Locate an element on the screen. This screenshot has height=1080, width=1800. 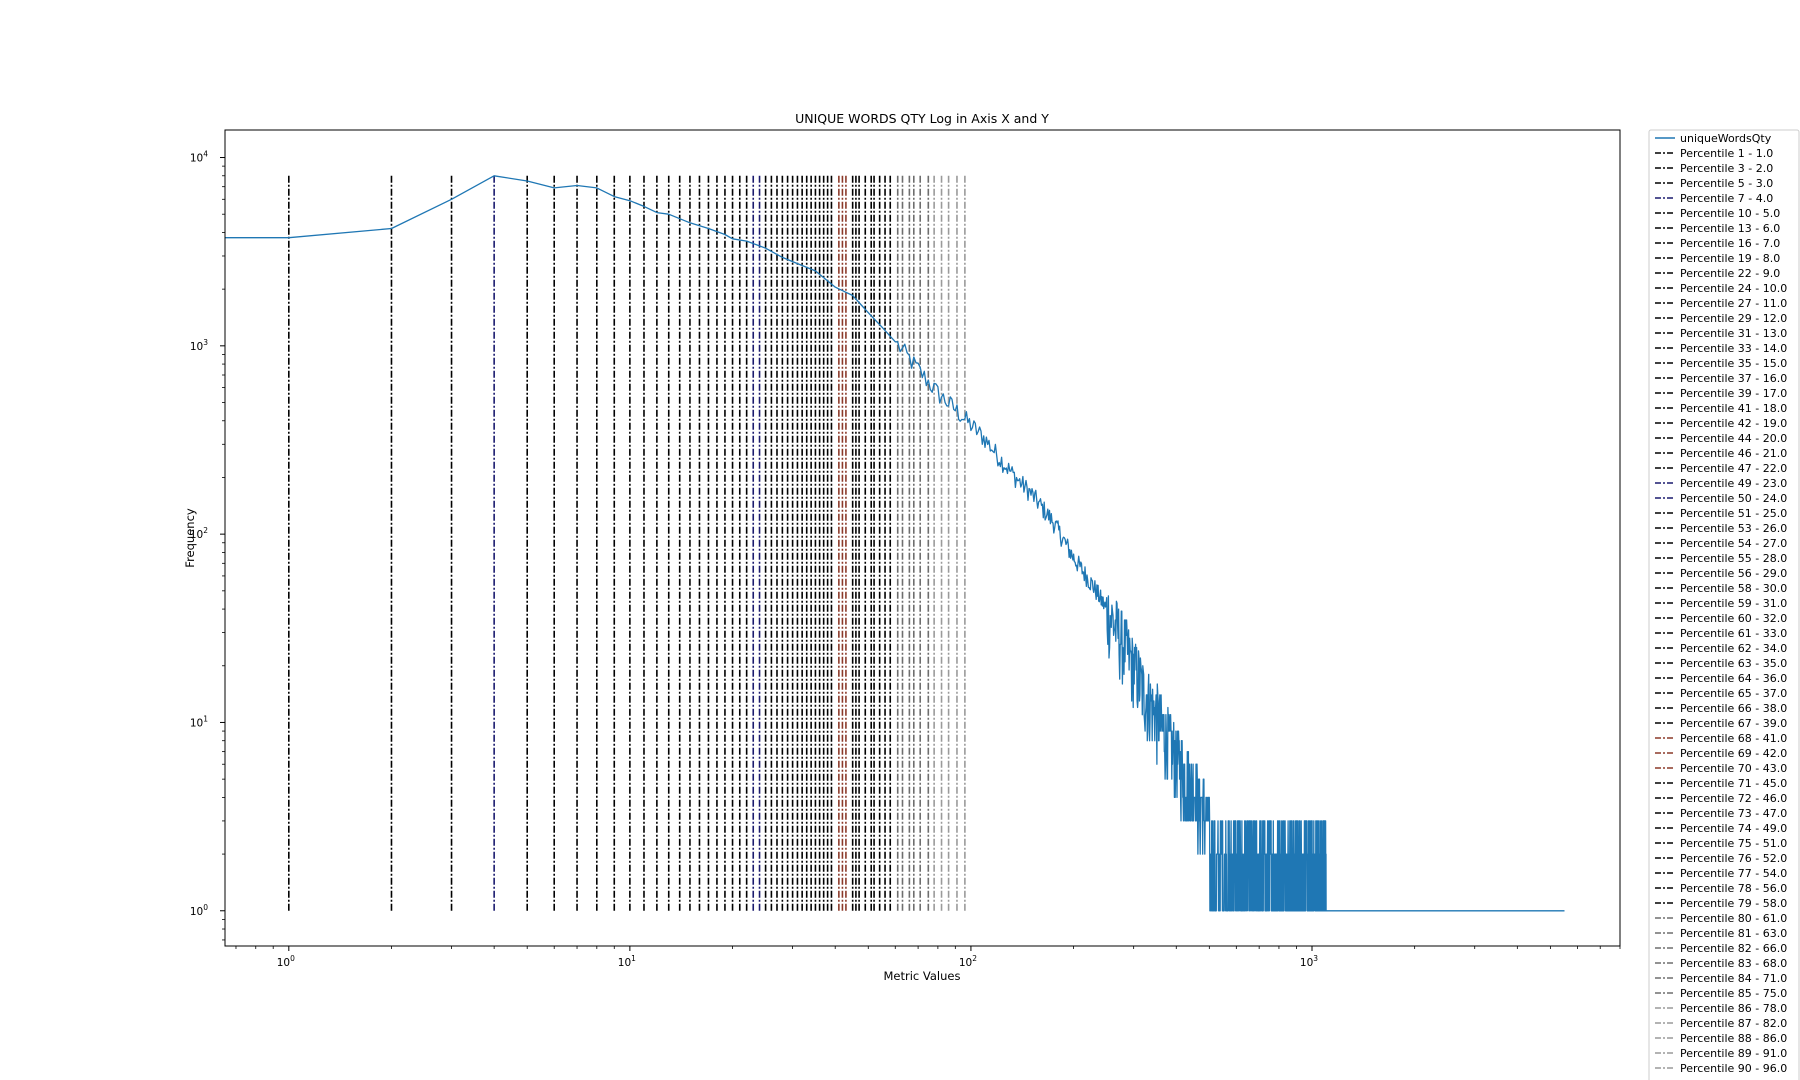
legend-item: Percentile 77 - 54.0 is located at coordinates (1721, 873).